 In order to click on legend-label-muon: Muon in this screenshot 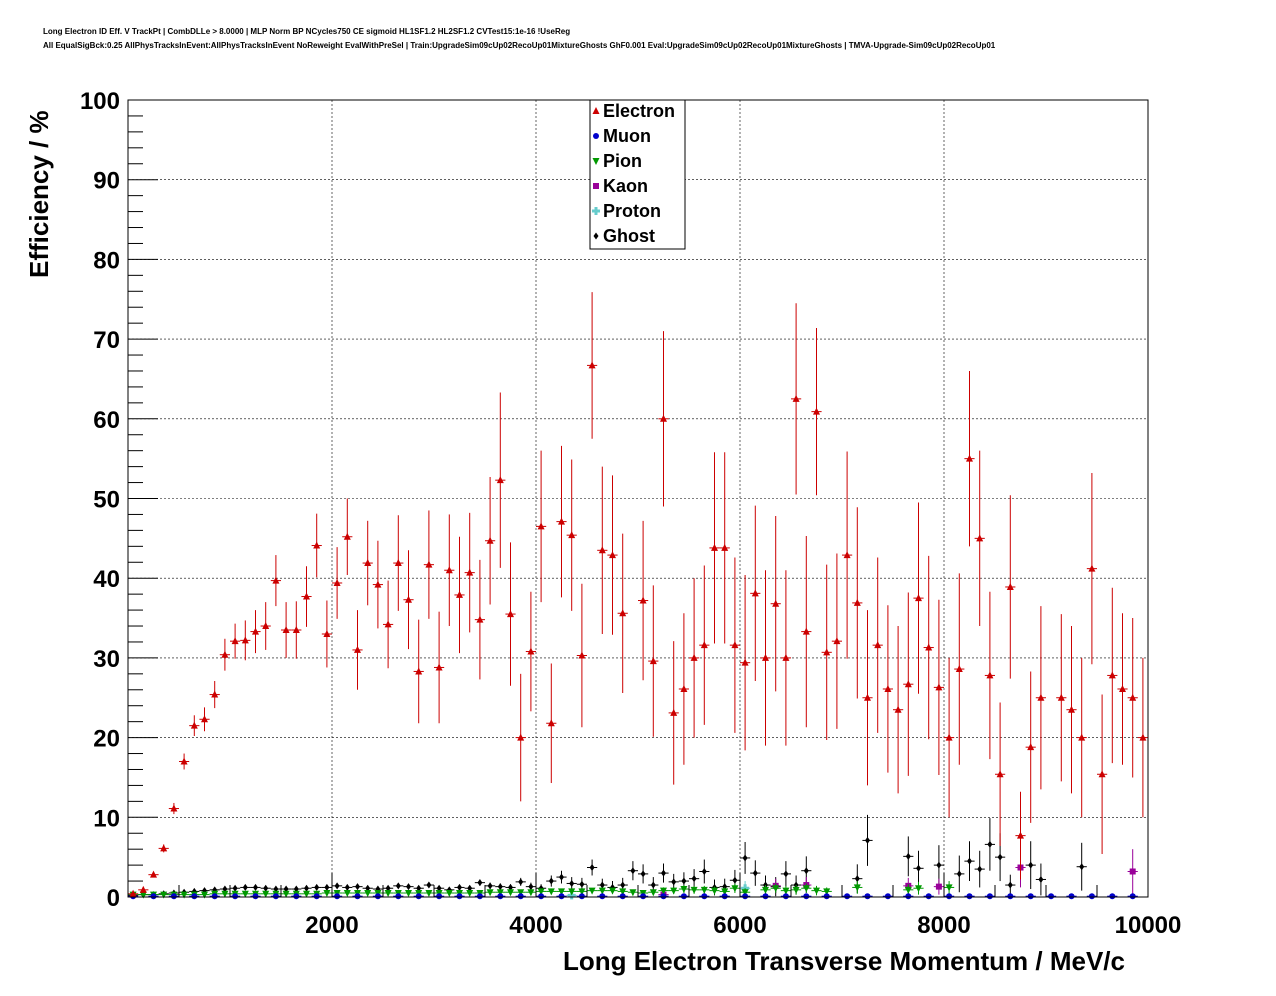, I will do `click(627, 136)`.